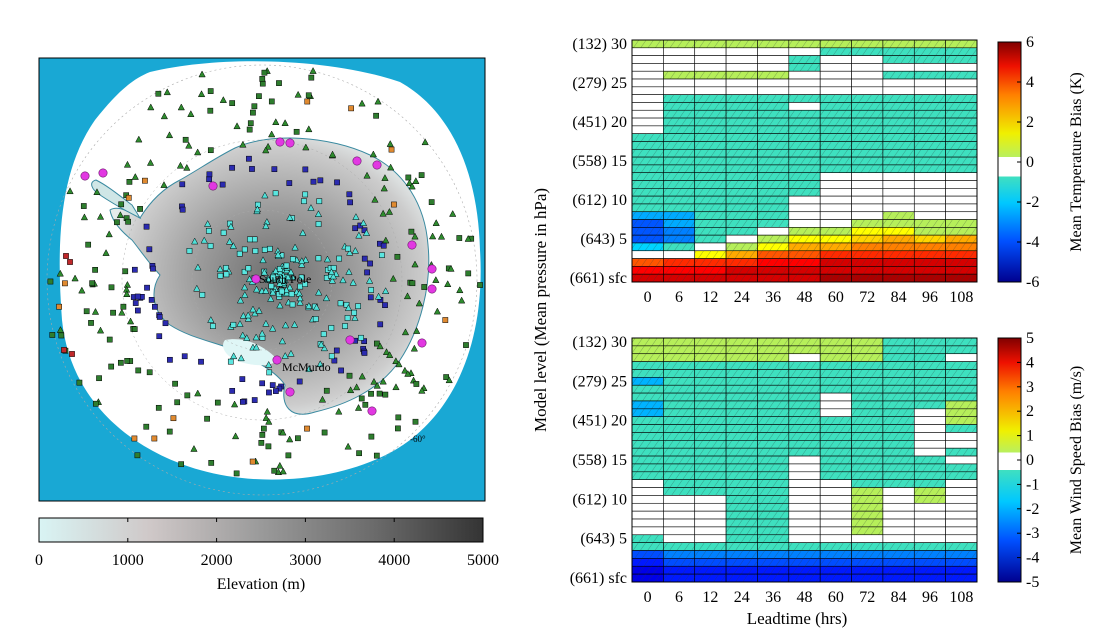 Image resolution: width=1116 pixels, height=644 pixels. What do you see at coordinates (710, 597) in the screenshot?
I see `x-tick-label: 12` at bounding box center [710, 597].